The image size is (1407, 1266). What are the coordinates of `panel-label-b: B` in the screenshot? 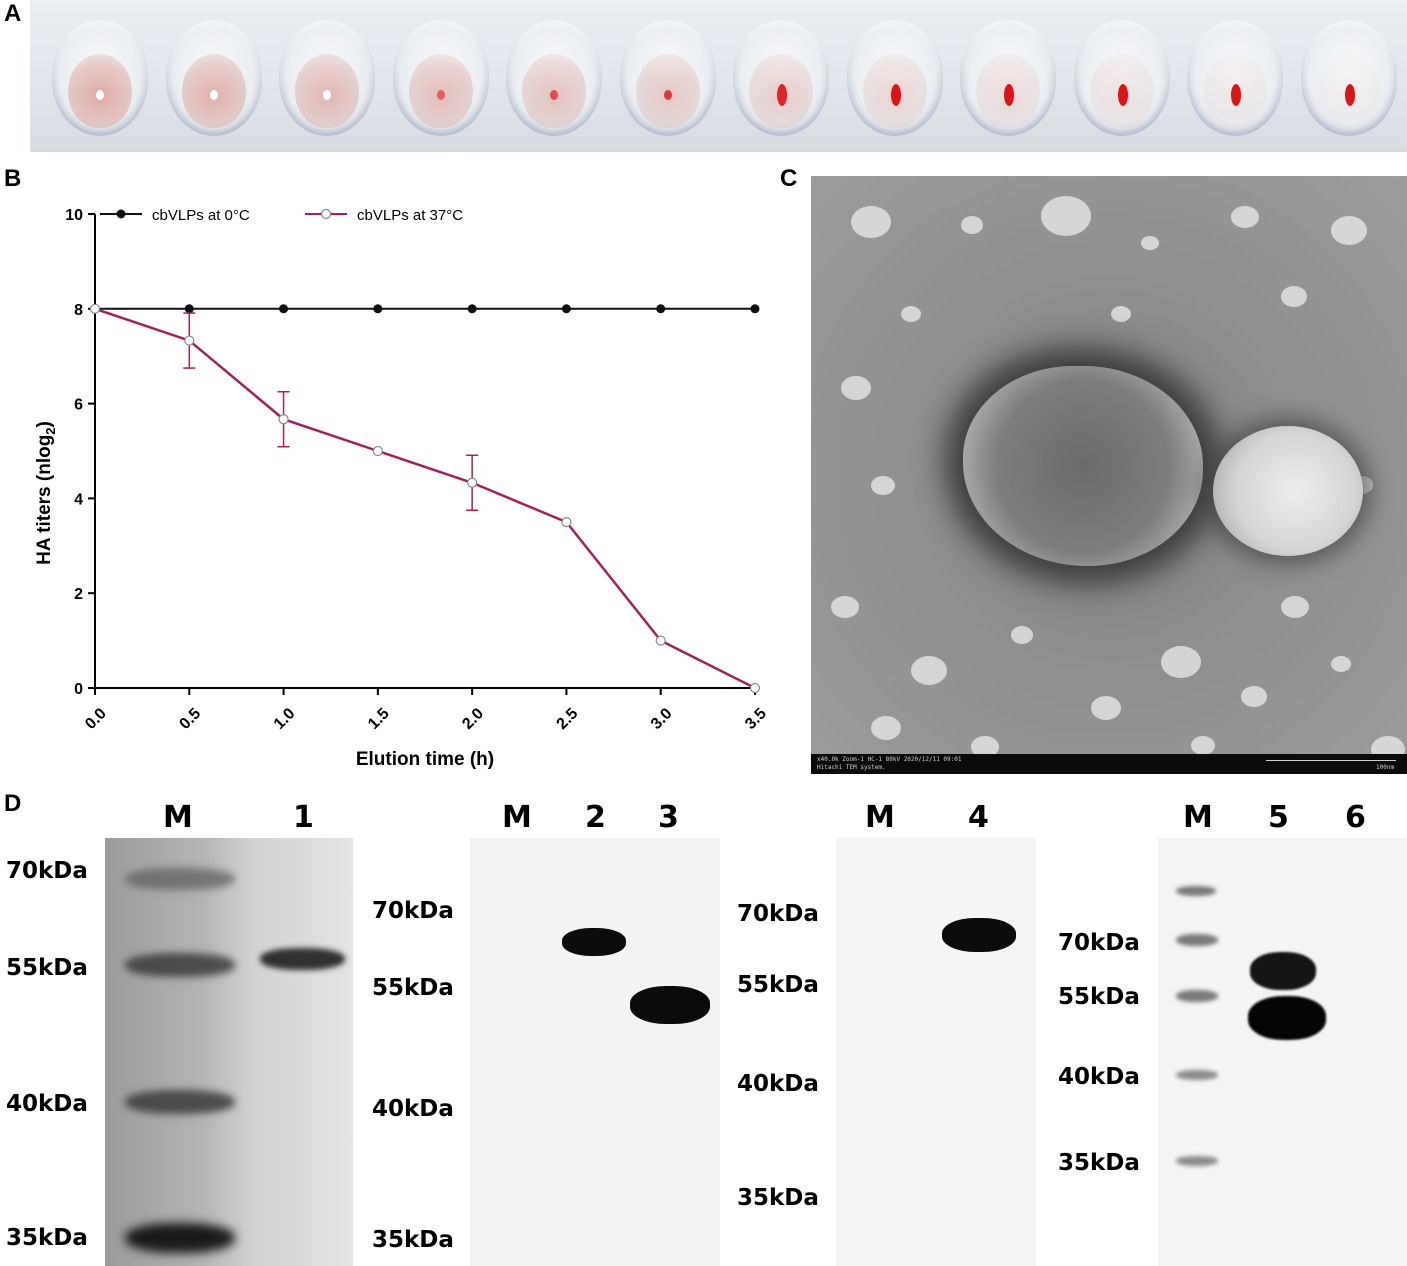 It's located at (13, 178).